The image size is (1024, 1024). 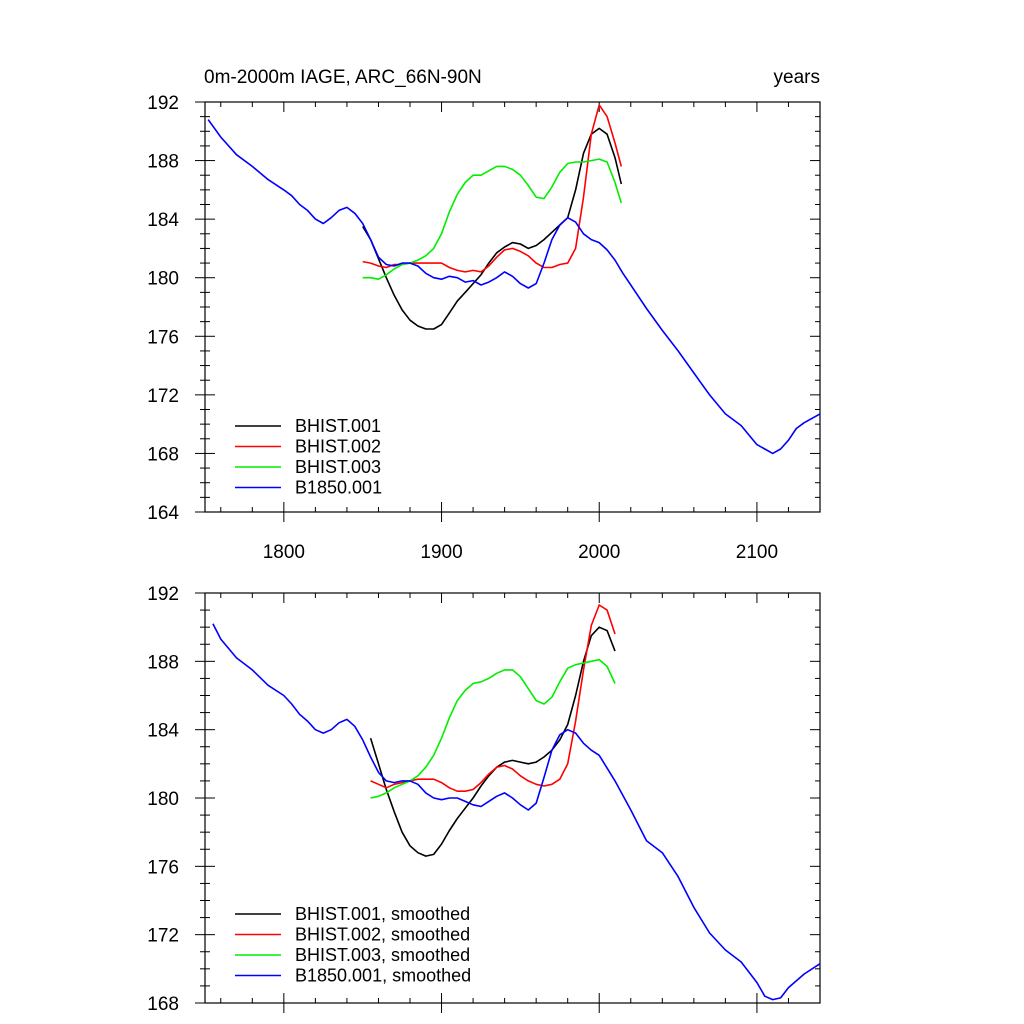 I want to click on legend-label-4: B1850.001, so click(x=338, y=488).